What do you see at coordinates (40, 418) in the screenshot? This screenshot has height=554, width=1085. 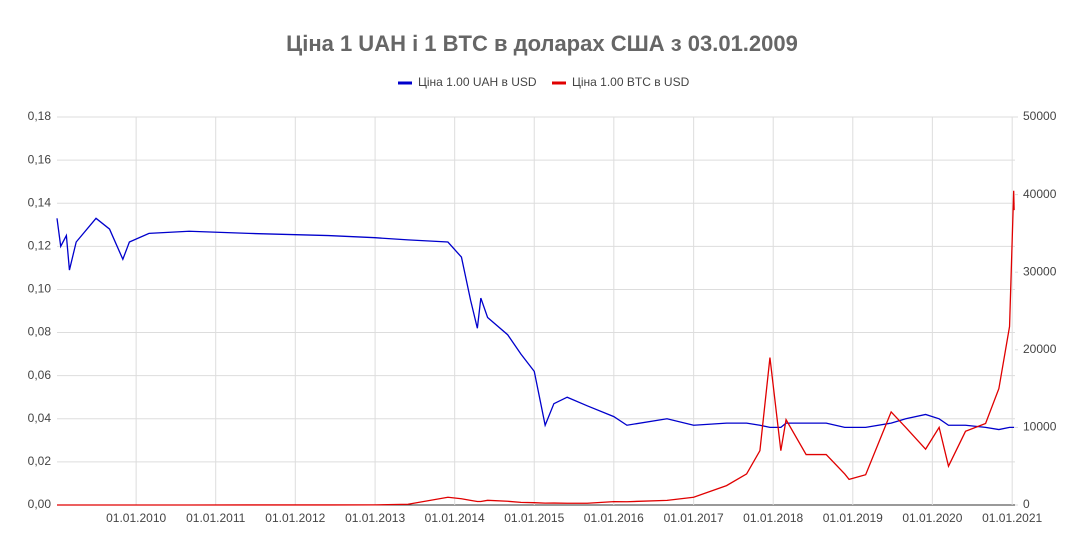 I see `y-tick-label: 0,04` at bounding box center [40, 418].